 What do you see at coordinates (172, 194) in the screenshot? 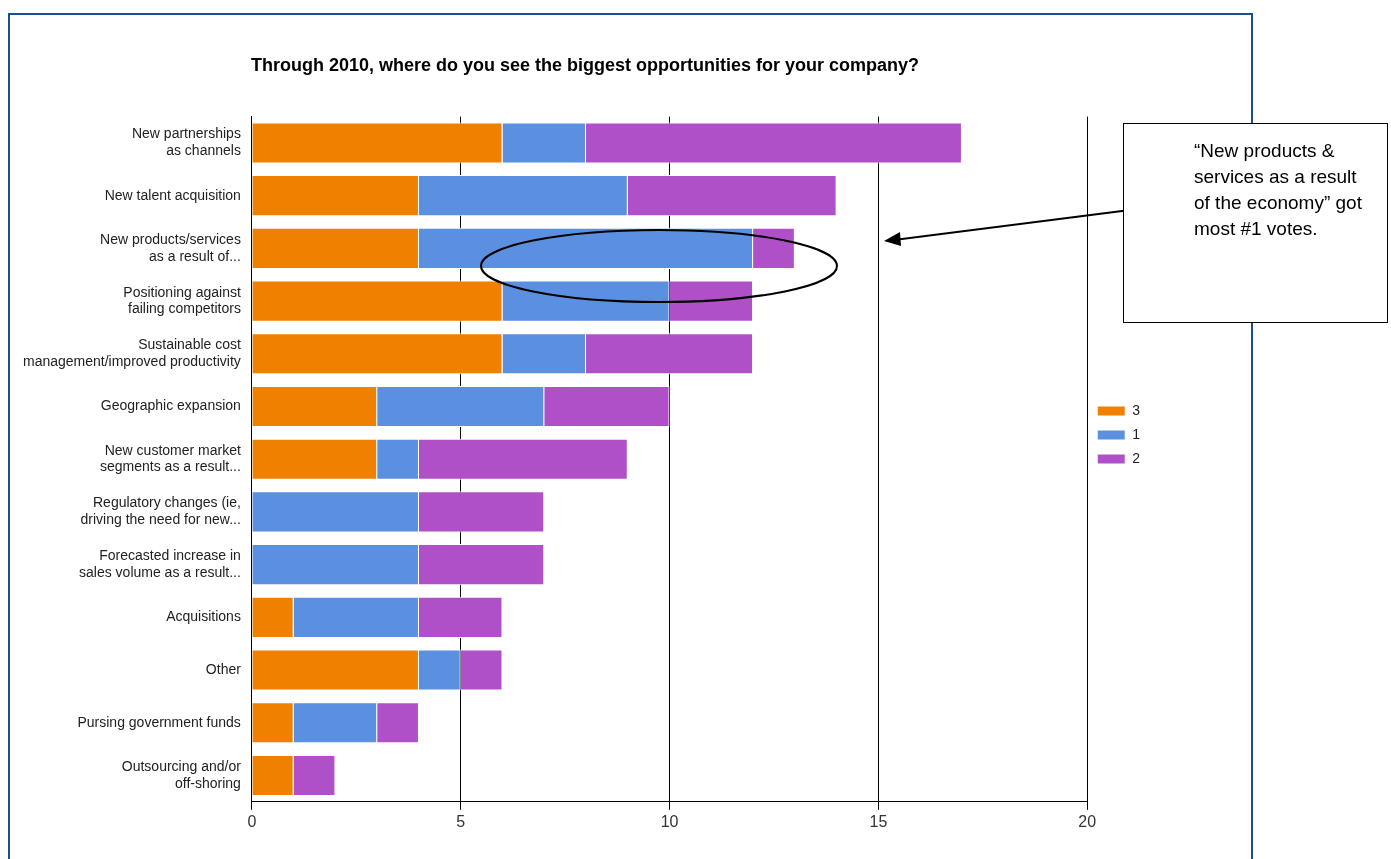
I see `y-tick-label: New talent acquisition` at bounding box center [172, 194].